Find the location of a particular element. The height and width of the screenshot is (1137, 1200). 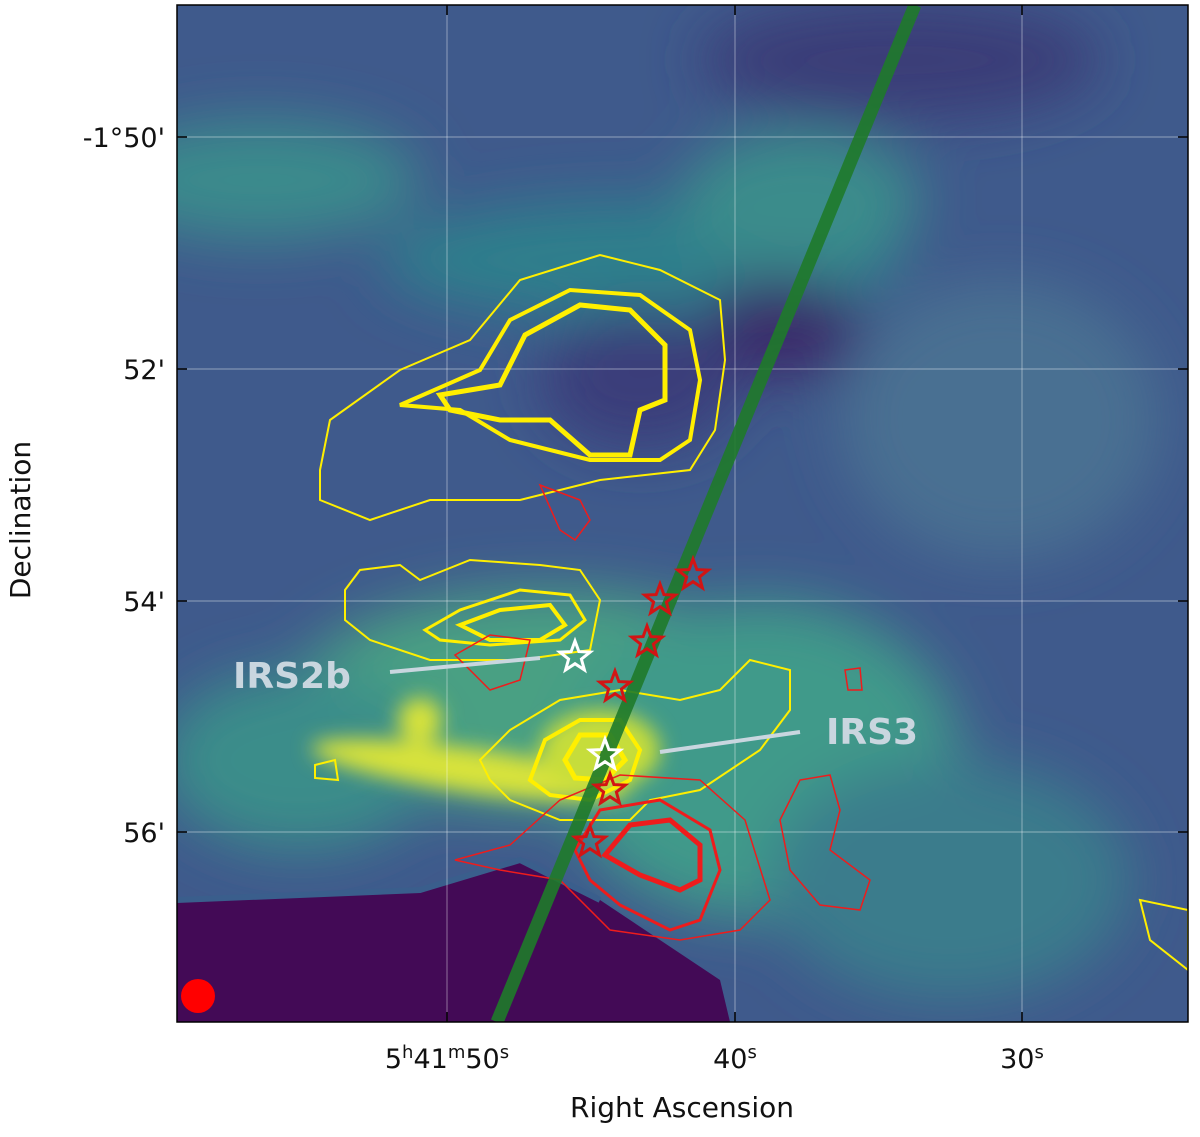

beam-size is located at coordinates (198, 996).